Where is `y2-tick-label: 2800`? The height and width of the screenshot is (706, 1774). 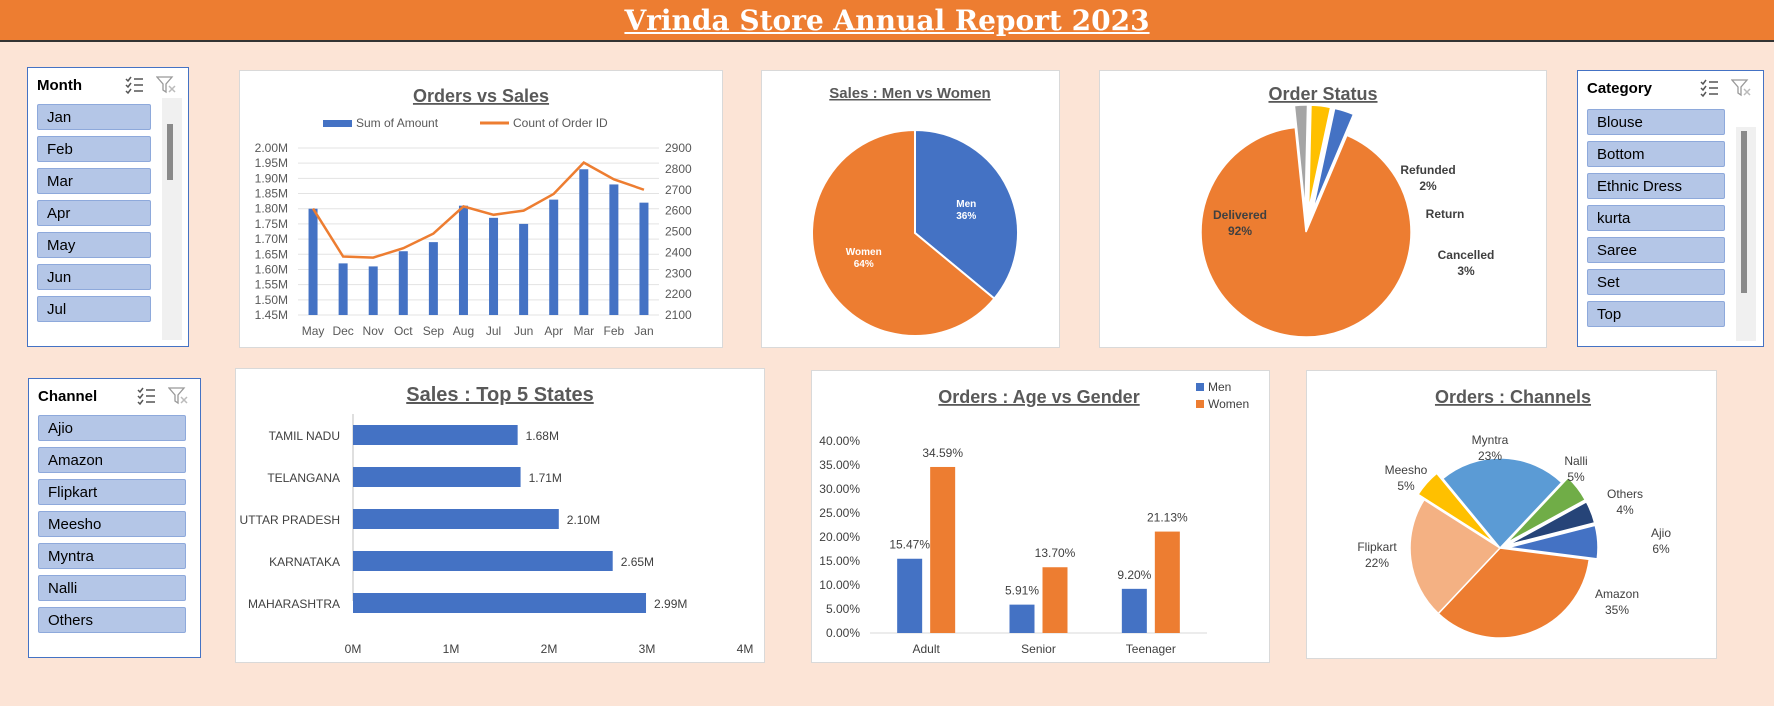 y2-tick-label: 2800 is located at coordinates (678, 169).